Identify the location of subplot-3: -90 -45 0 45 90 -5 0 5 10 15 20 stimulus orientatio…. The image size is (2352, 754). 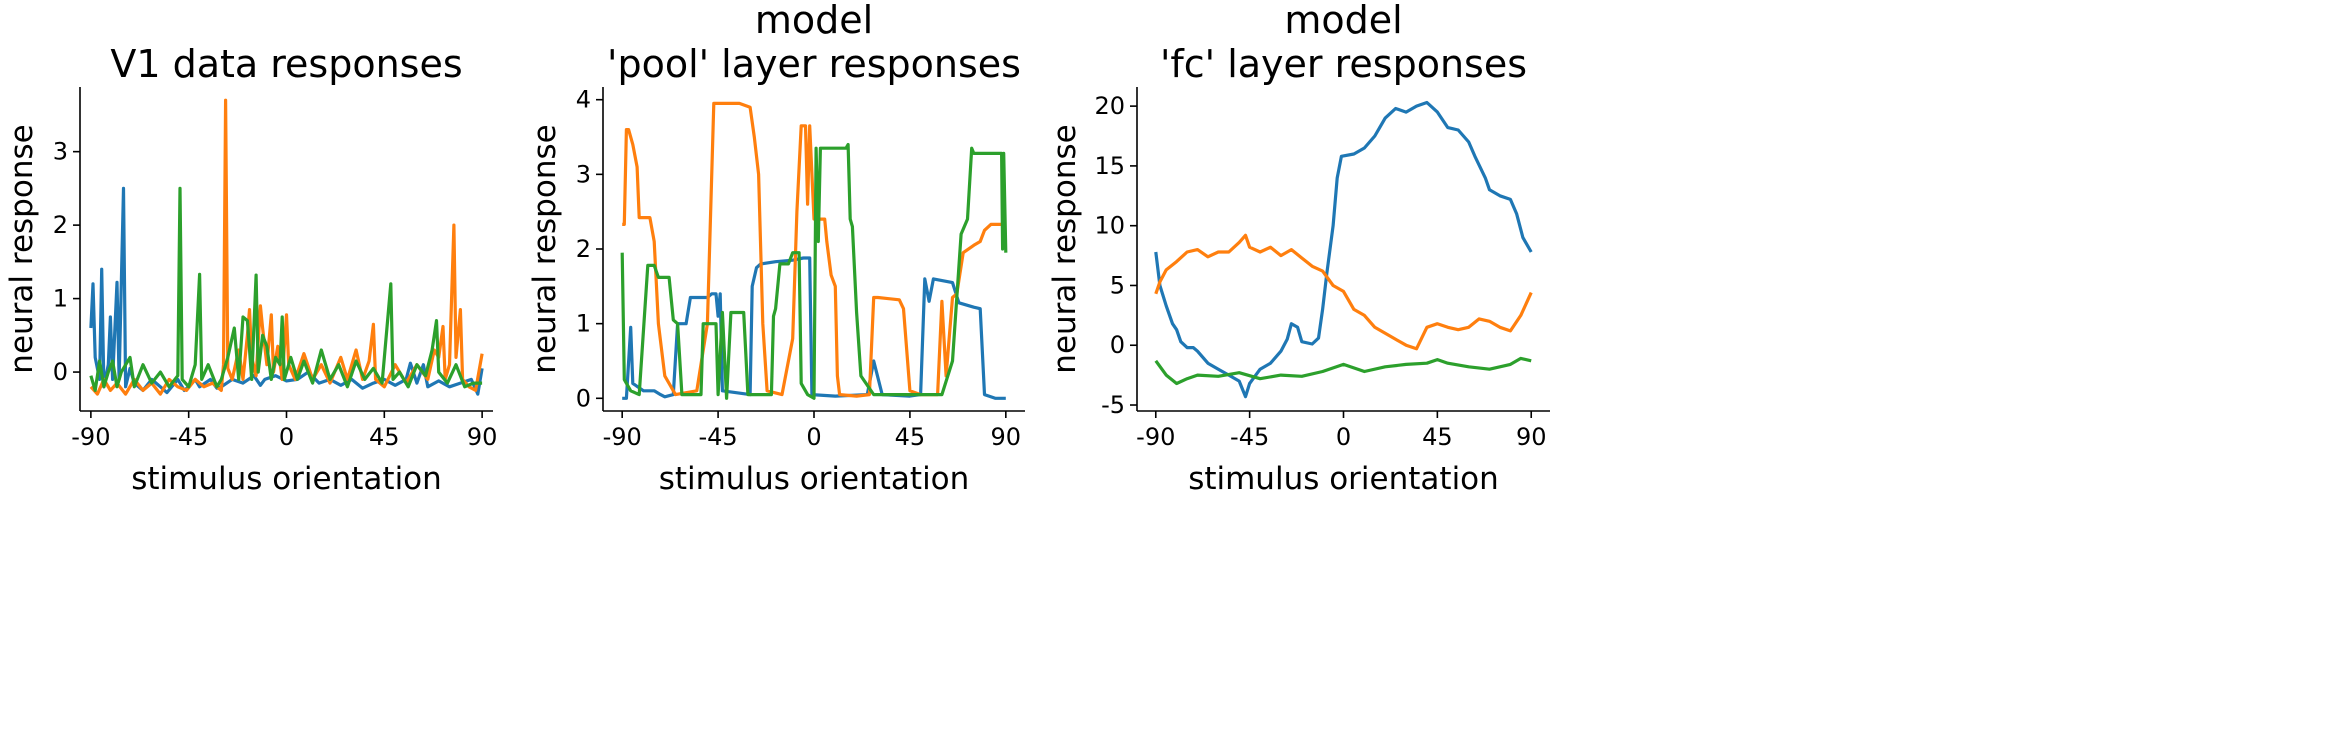
(1298, 248).